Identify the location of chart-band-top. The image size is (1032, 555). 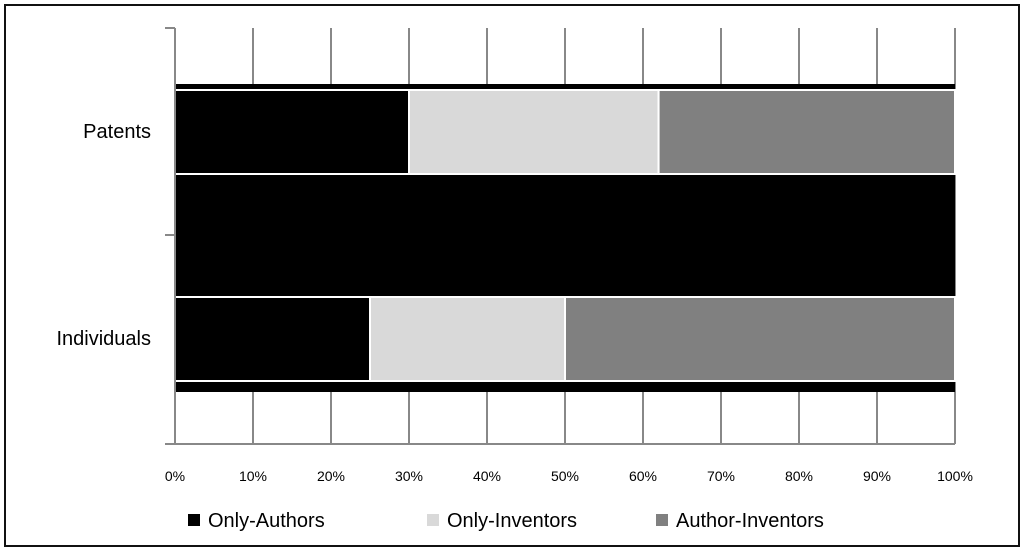
(565, 87).